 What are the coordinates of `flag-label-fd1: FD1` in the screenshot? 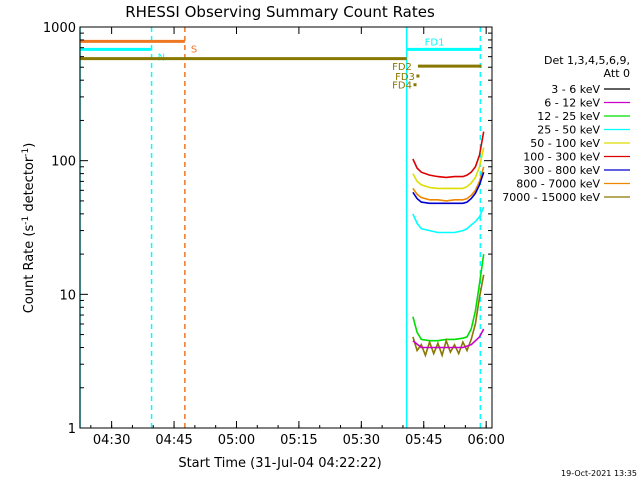 It's located at (435, 42).